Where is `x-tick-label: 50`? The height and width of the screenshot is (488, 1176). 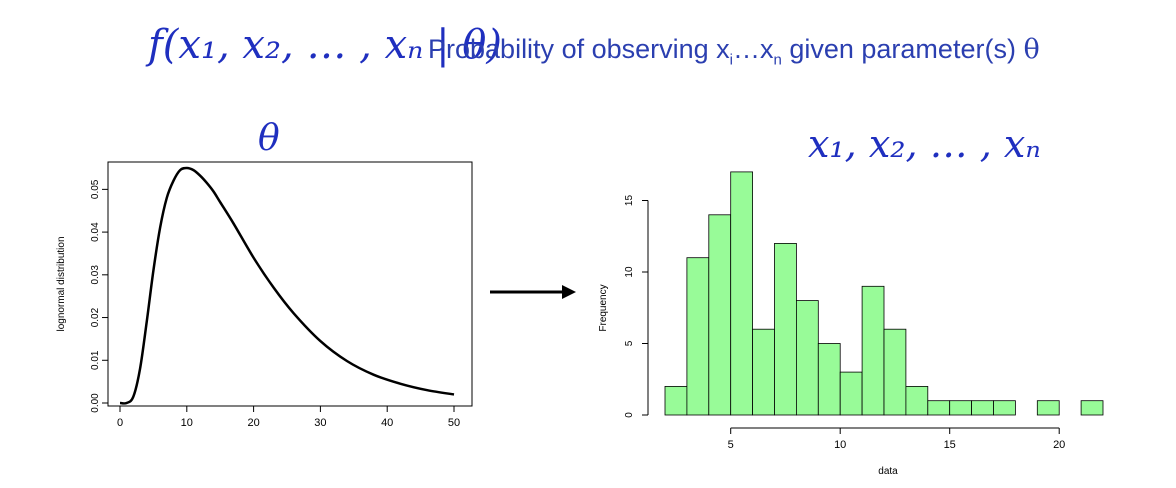 x-tick-label: 50 is located at coordinates (454, 423).